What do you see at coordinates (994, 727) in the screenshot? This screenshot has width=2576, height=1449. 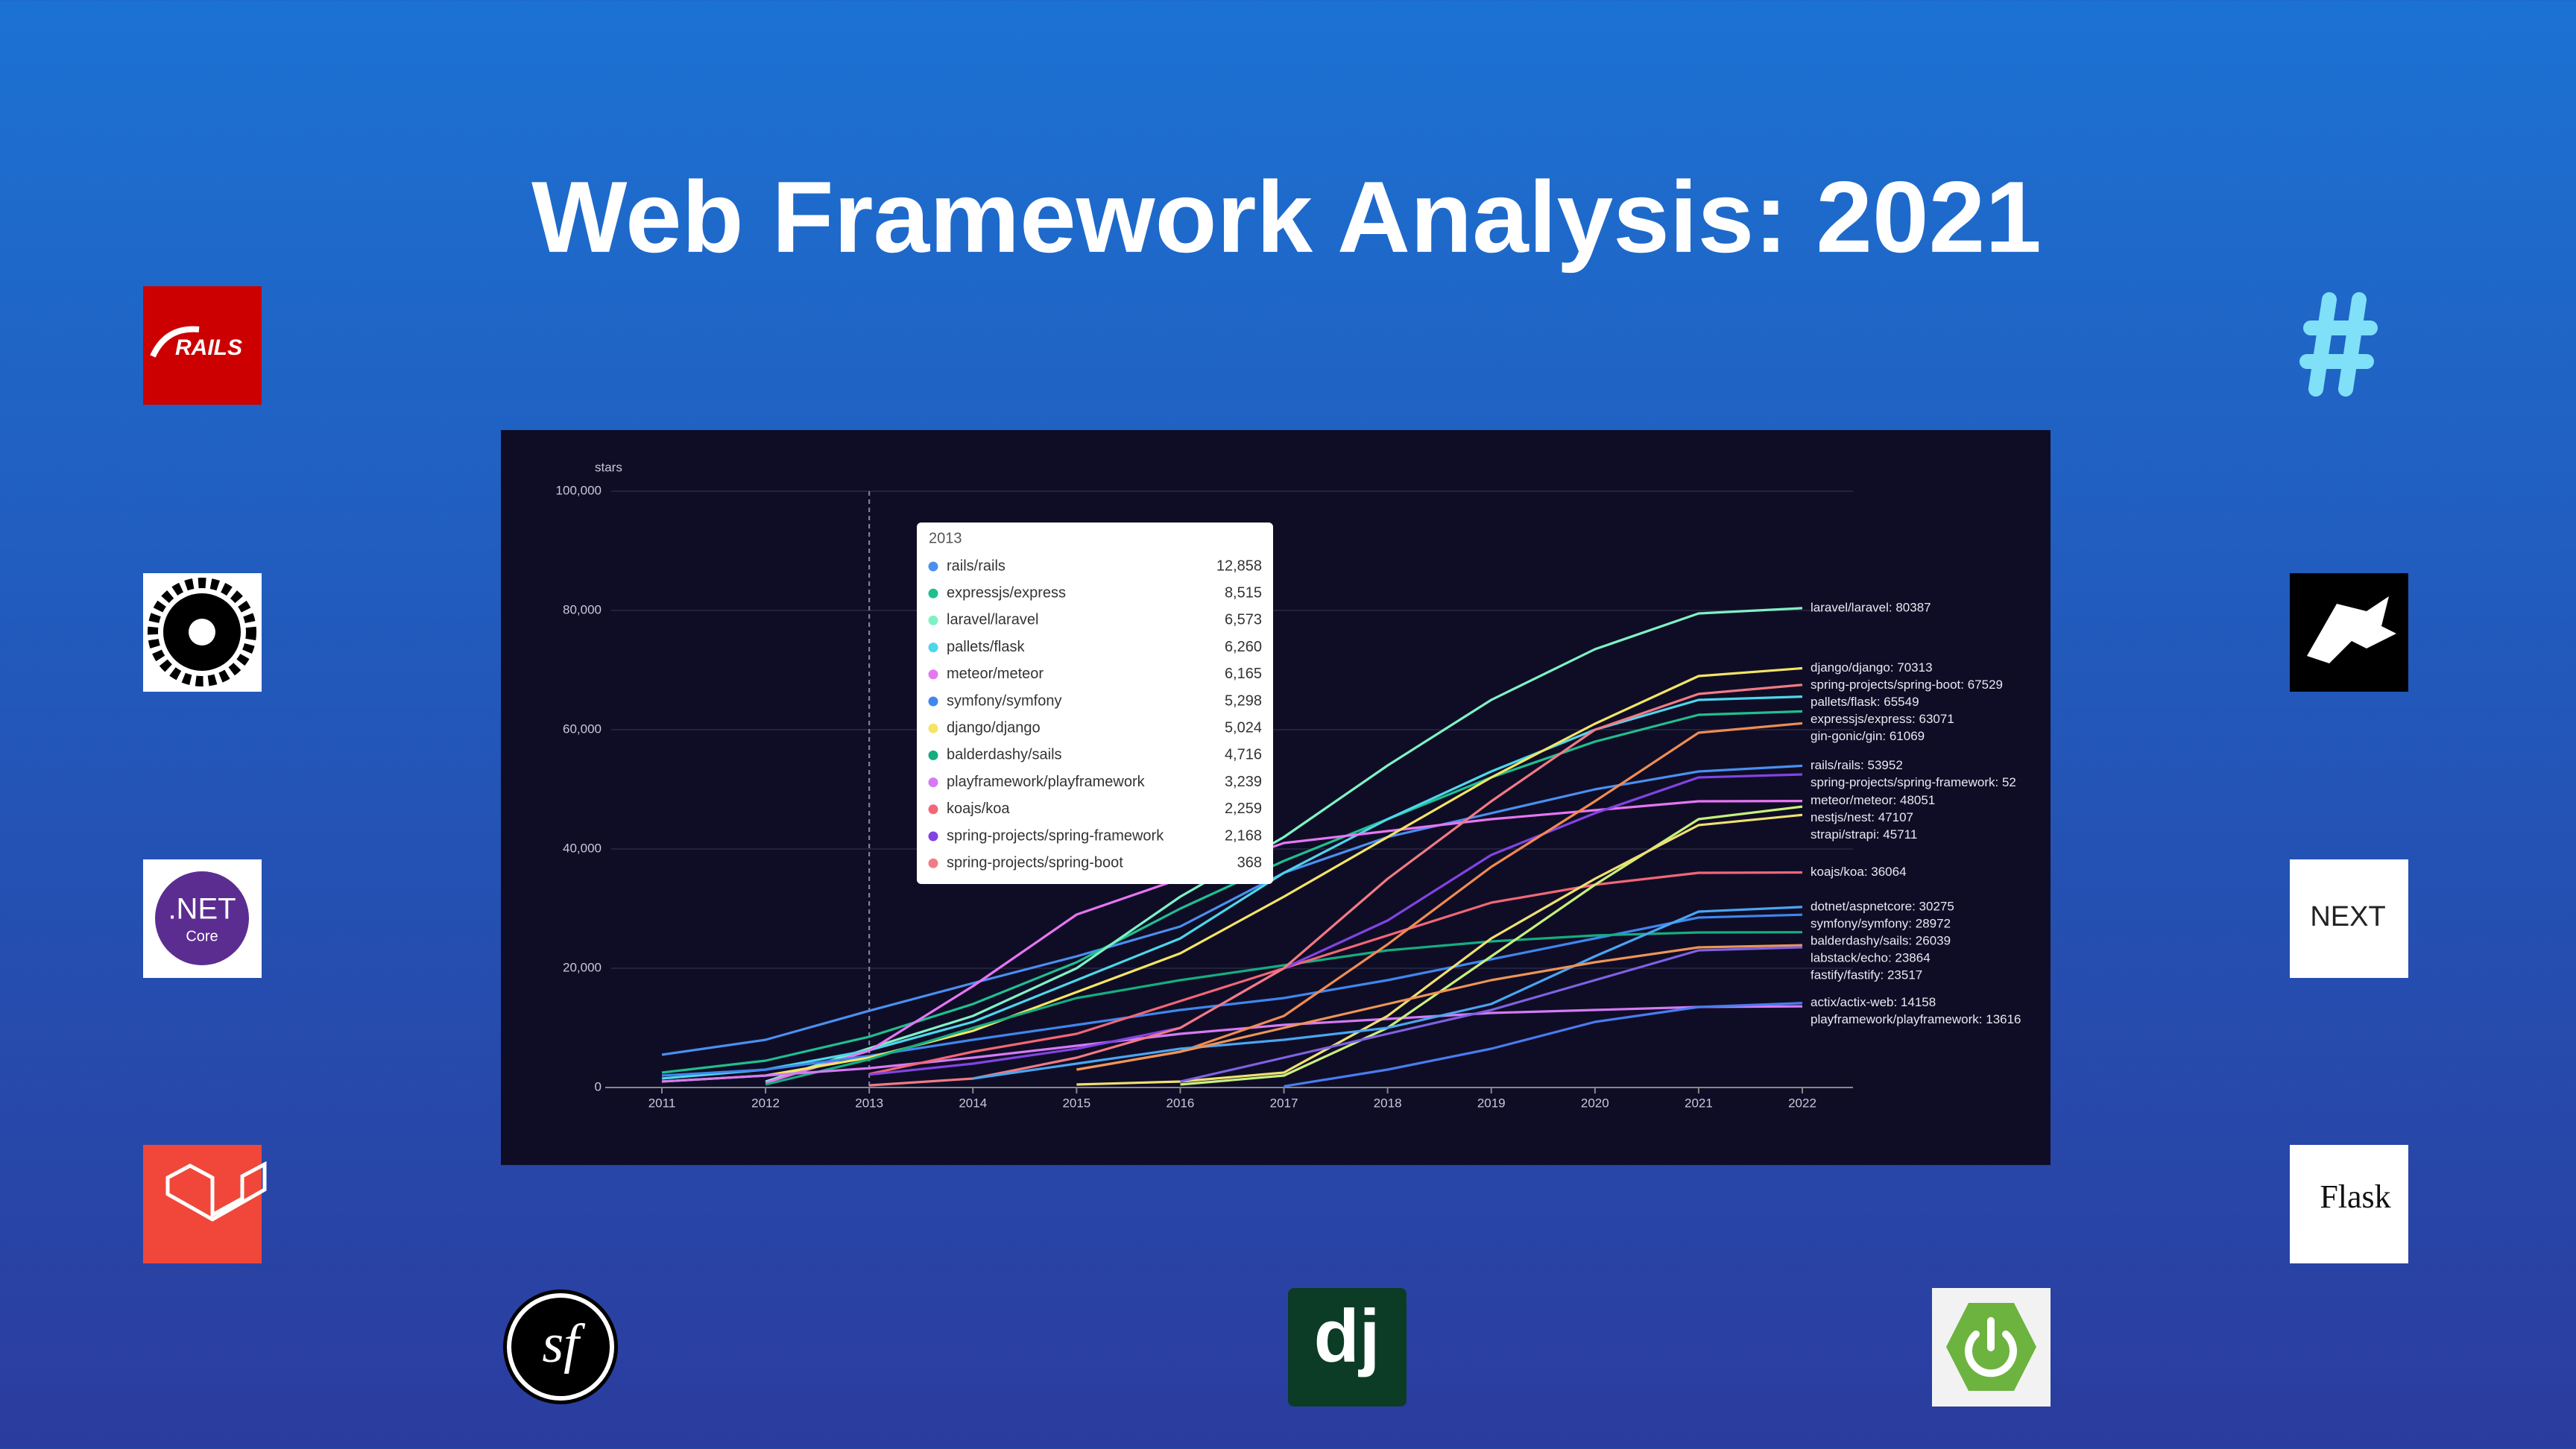 I see `tooltip-name: django/django` at bounding box center [994, 727].